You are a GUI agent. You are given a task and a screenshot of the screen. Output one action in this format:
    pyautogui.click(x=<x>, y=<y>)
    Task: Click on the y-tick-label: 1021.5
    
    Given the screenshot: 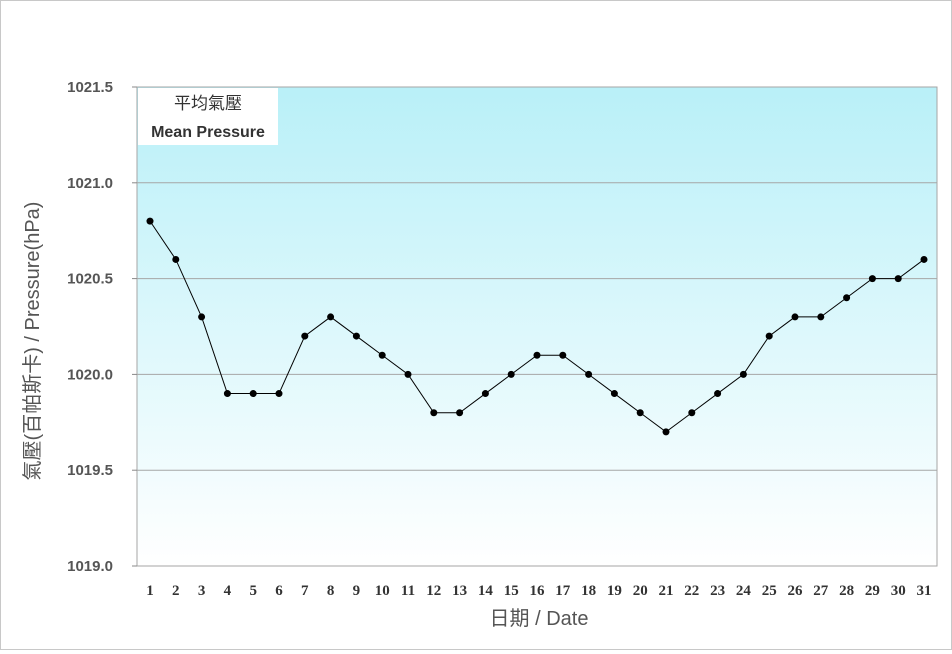 What is the action you would take?
    pyautogui.click(x=90, y=87)
    